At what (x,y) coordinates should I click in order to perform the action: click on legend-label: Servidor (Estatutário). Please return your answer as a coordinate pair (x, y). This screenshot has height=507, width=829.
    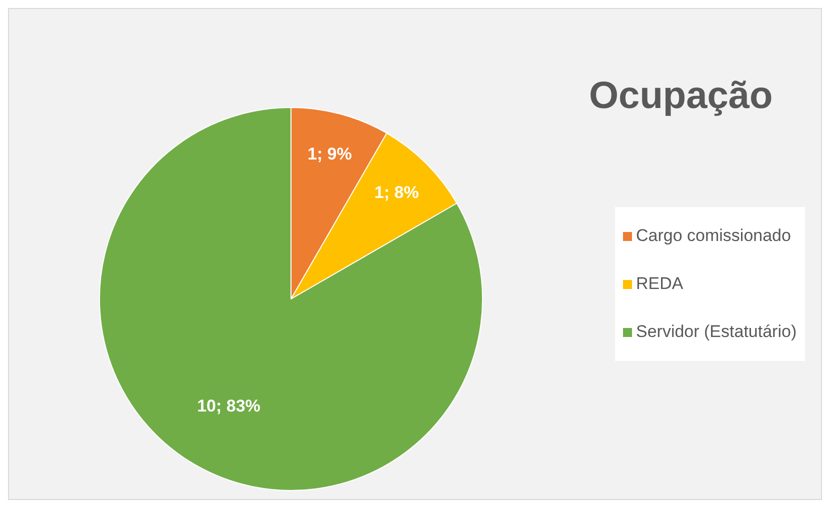
    Looking at the image, I should click on (716, 332).